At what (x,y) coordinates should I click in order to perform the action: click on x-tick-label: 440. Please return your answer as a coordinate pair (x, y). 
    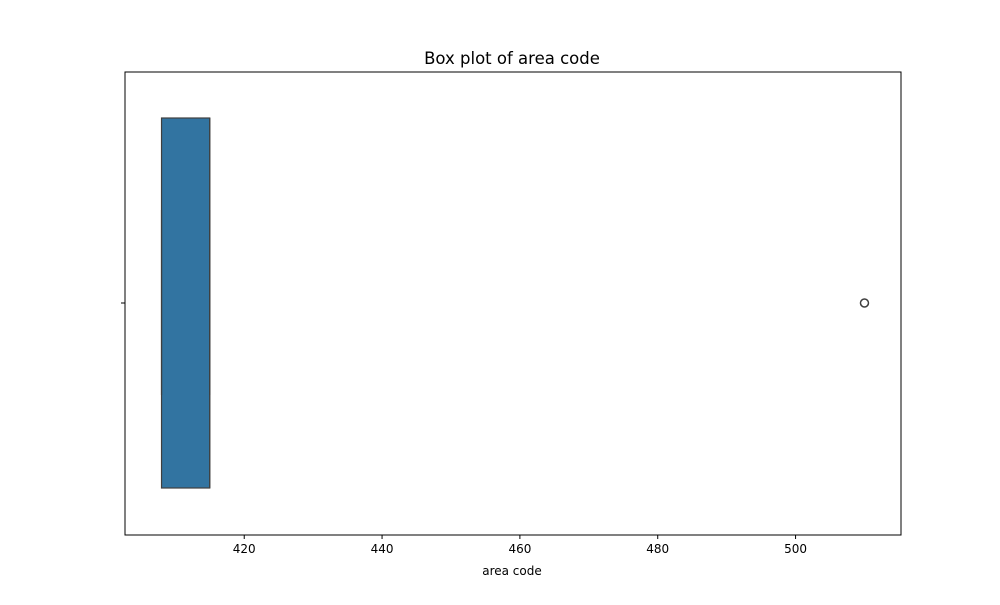
    Looking at the image, I should click on (382, 549).